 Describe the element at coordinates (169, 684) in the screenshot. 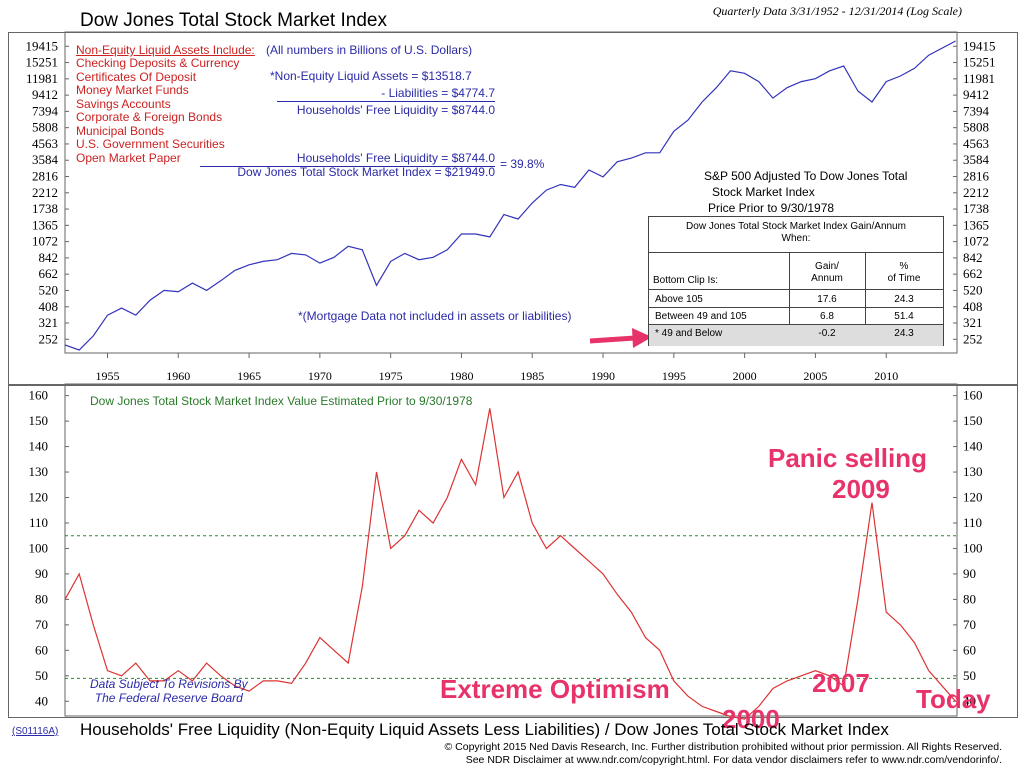

I see `revision-note-1: Data Subject To Revisions By` at that location.